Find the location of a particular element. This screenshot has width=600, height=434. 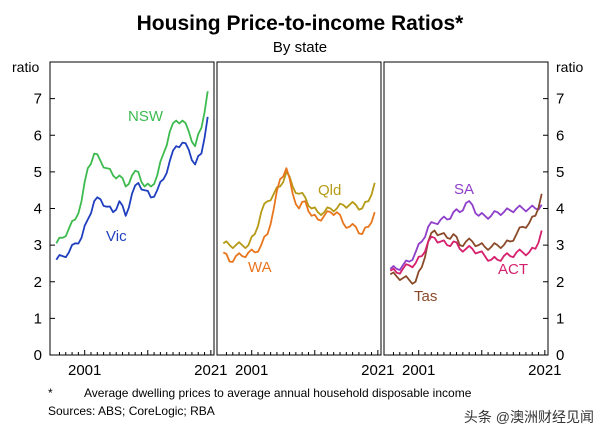

series-line-act is located at coordinates (466, 252).